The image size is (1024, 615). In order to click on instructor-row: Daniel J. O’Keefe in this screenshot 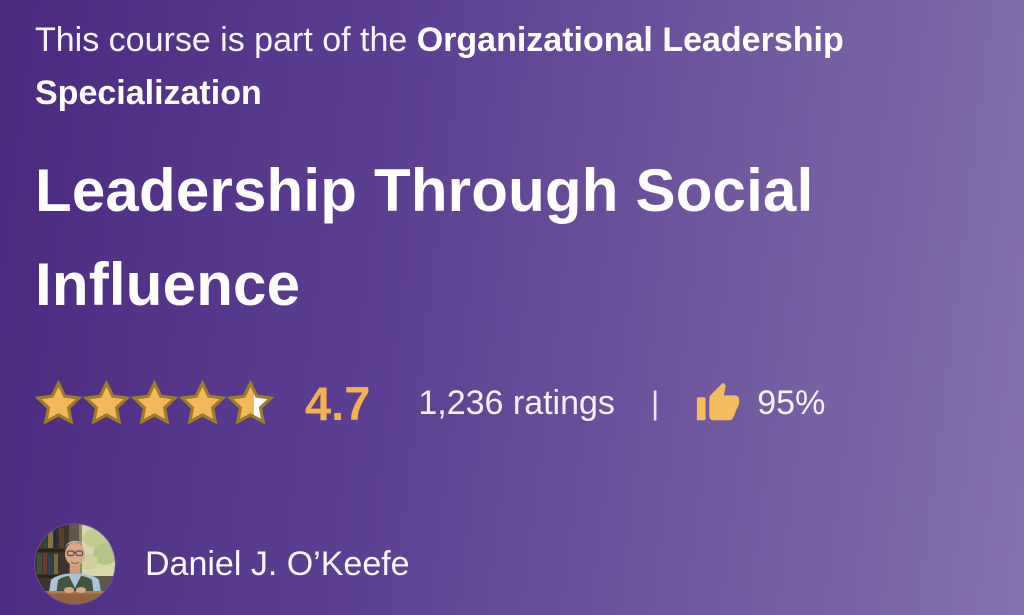, I will do `click(512, 564)`.